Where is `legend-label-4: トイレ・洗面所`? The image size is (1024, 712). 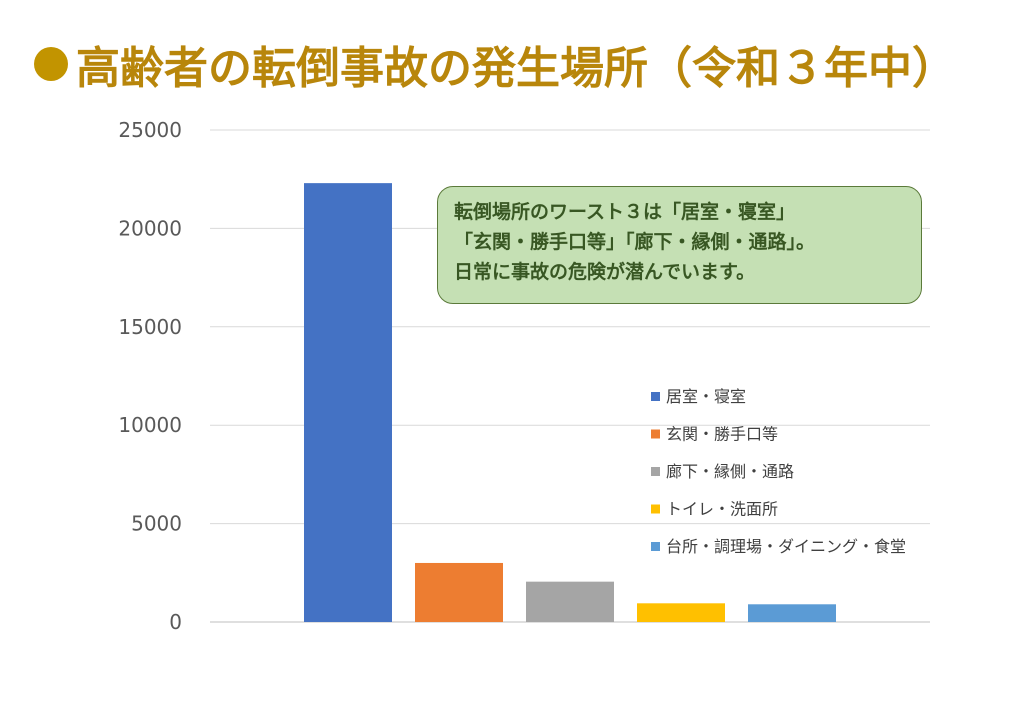 legend-label-4: トイレ・洗面所 is located at coordinates (722, 509).